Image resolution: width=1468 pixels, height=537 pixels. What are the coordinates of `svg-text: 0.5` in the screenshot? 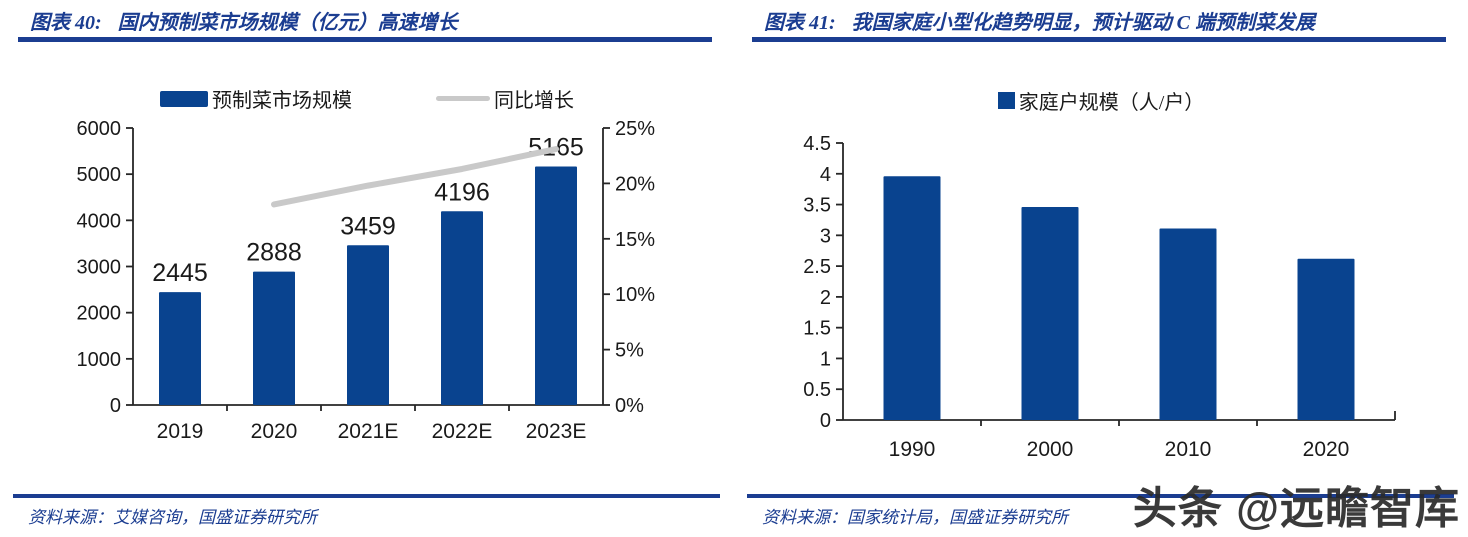 It's located at (817, 390).